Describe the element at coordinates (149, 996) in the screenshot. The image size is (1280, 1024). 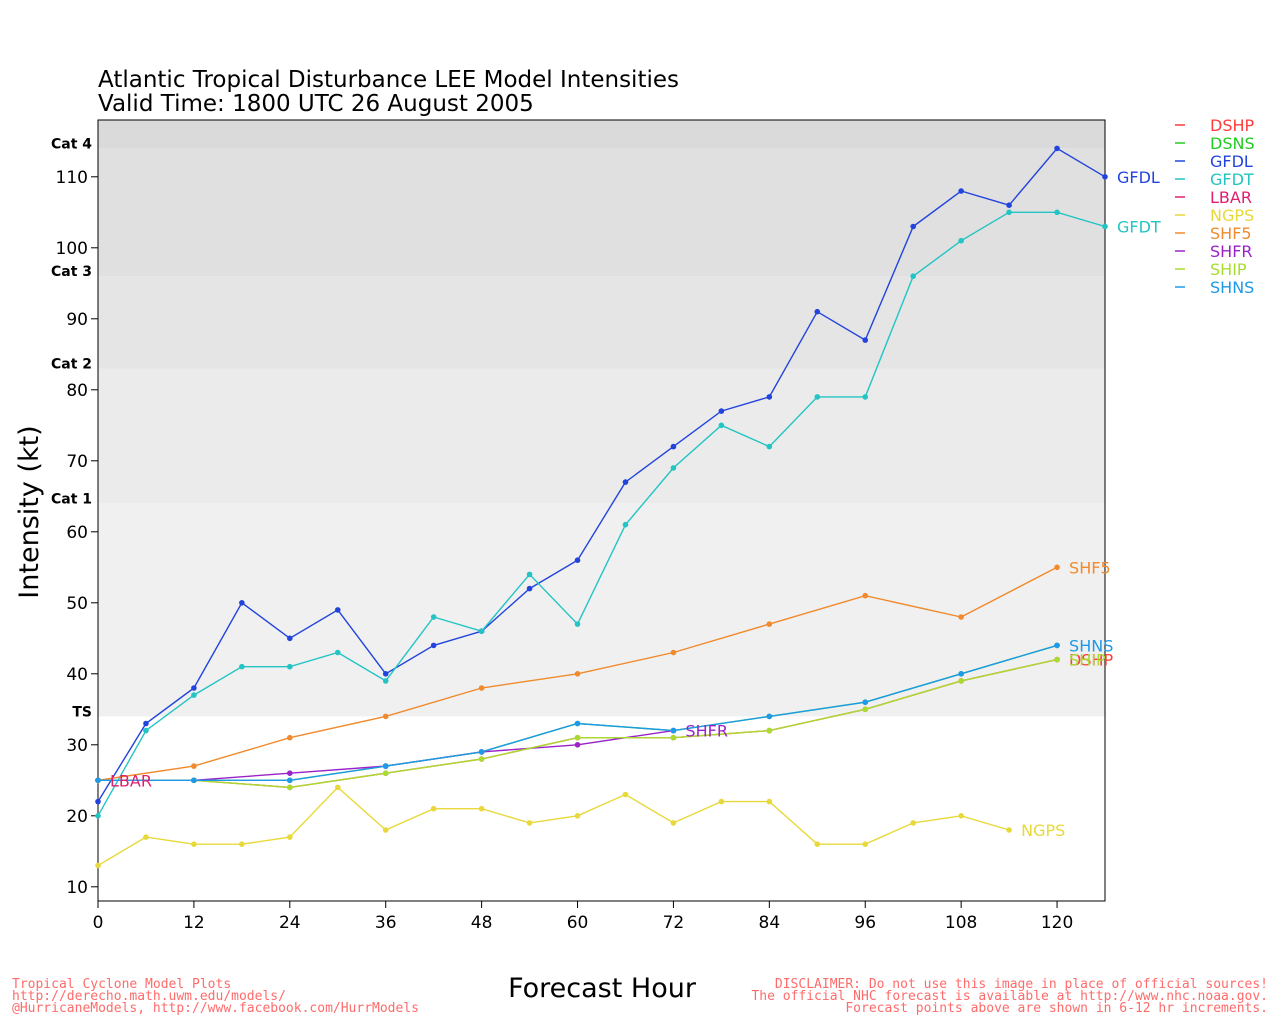
I see `footer-left-line-2: http://derecho.math.uwm.edu/models/` at that location.